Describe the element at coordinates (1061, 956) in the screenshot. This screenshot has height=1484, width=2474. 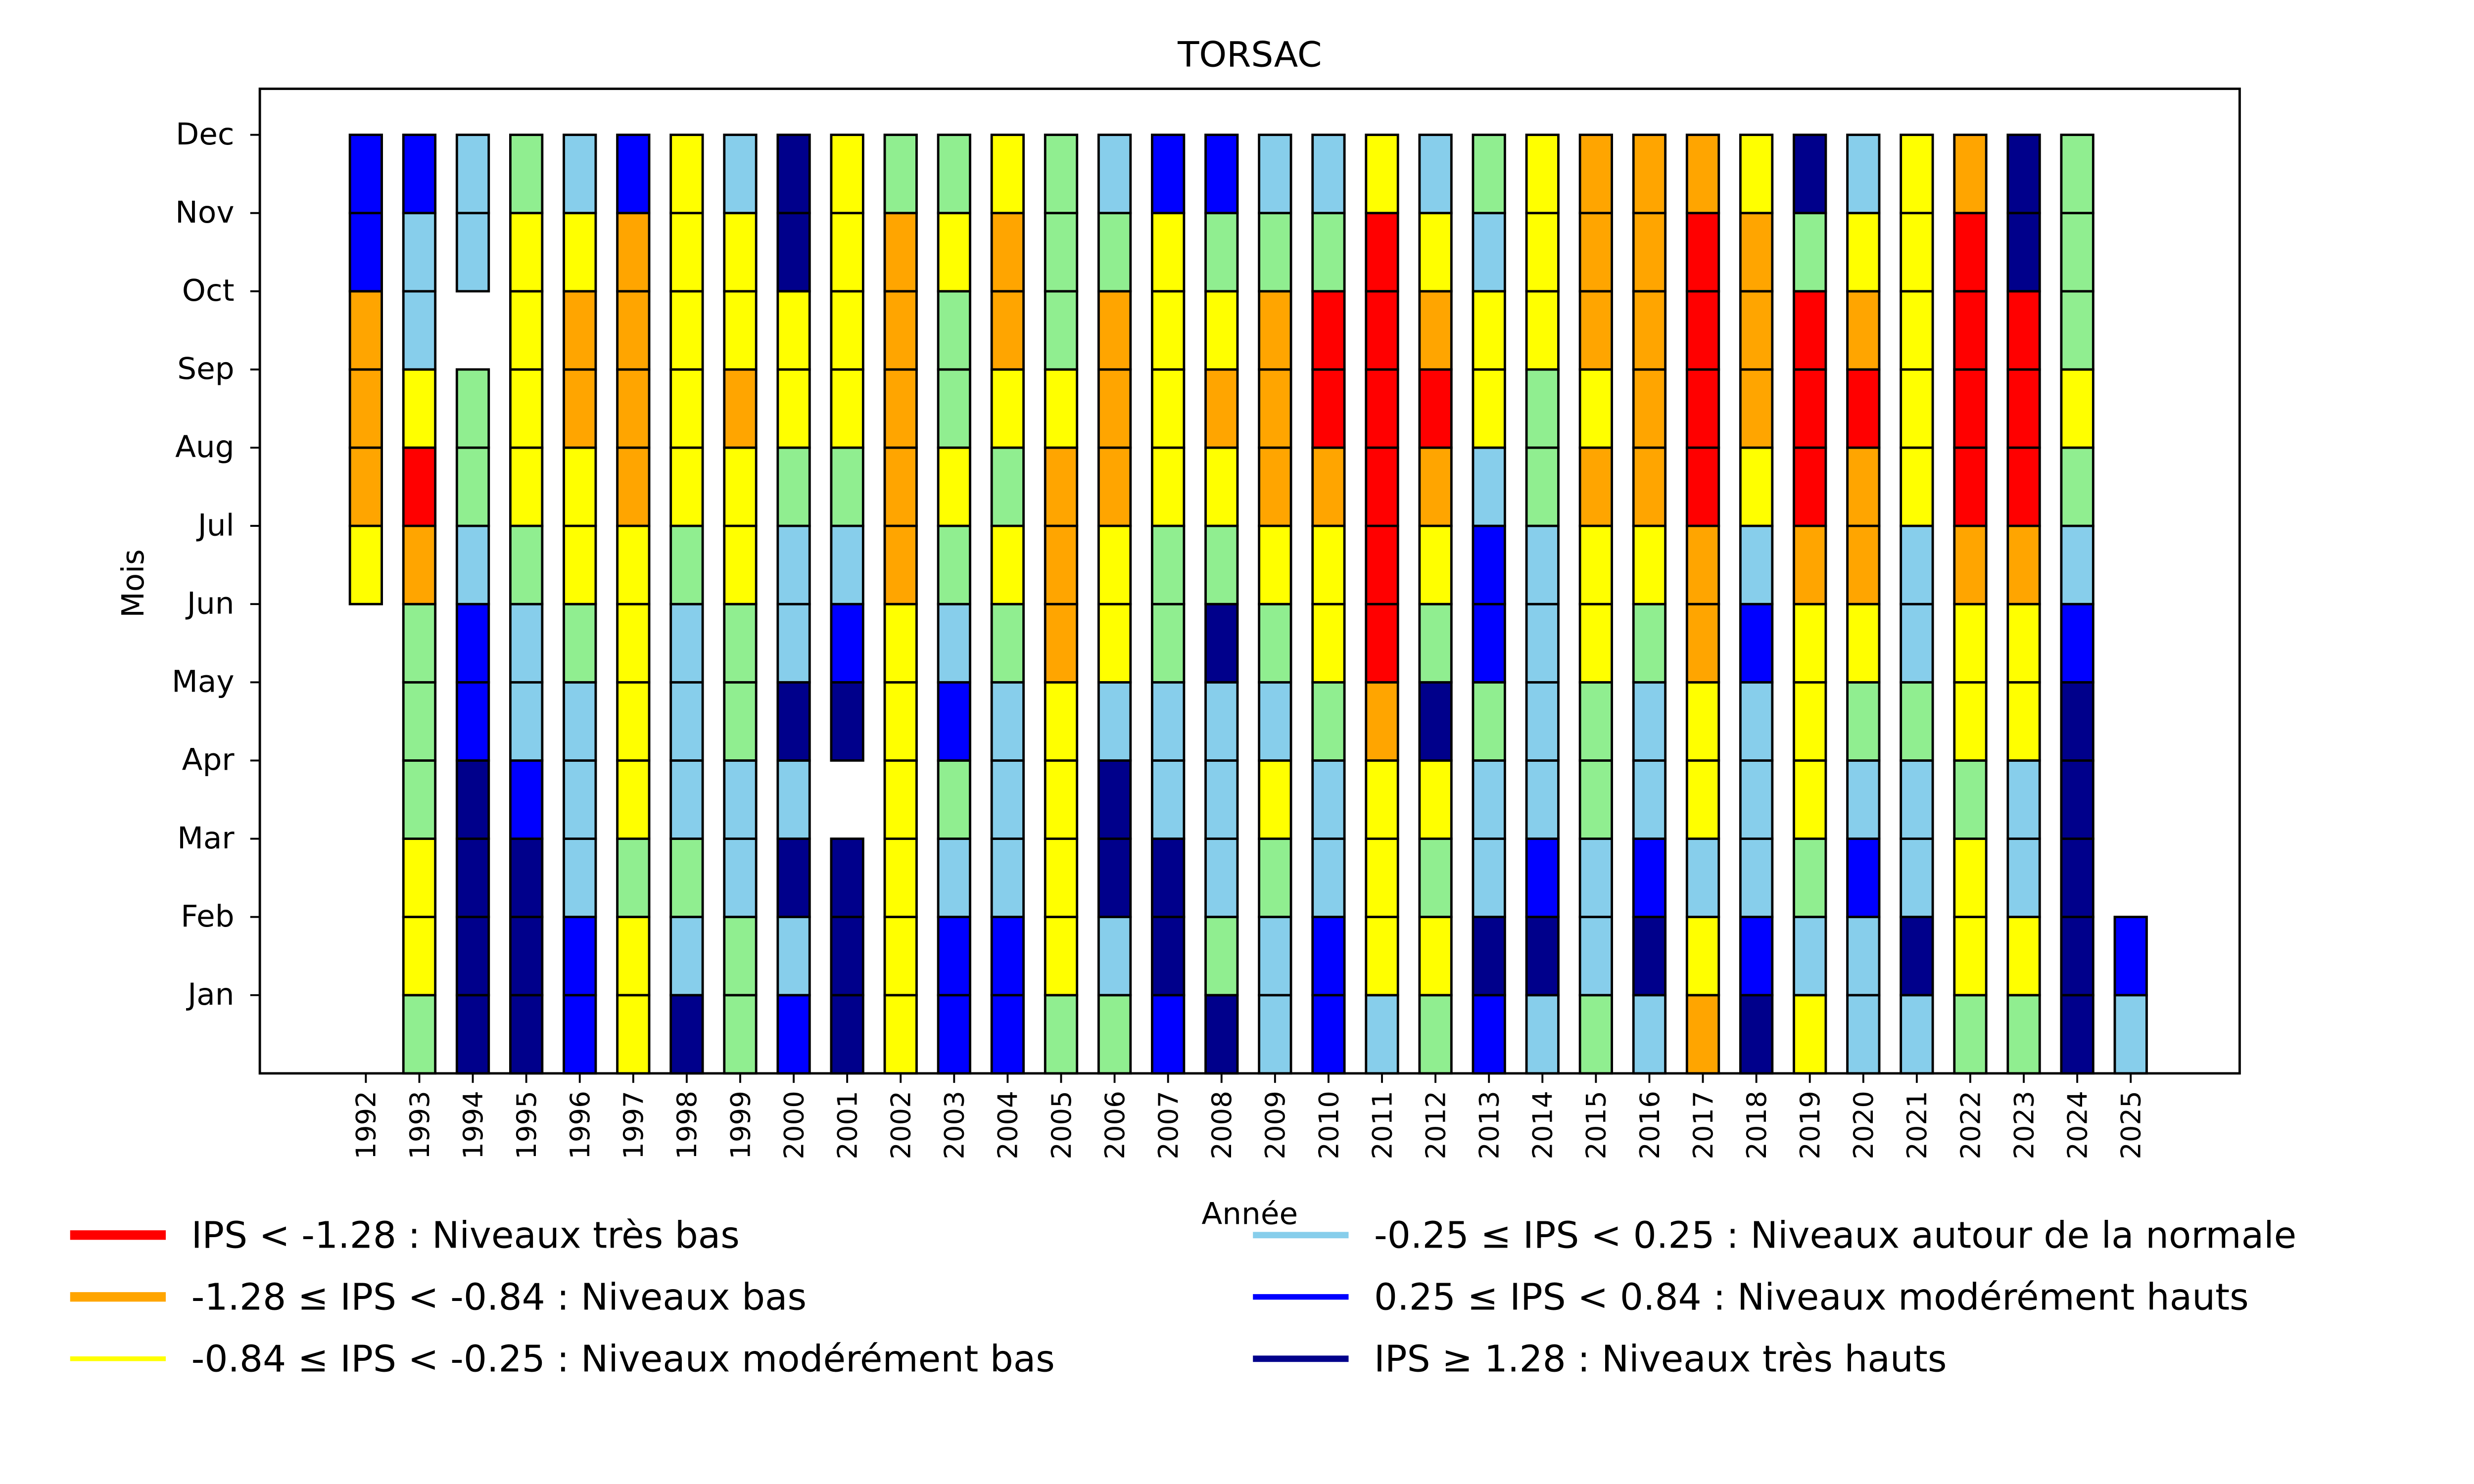
I see `cell-2005-Feb` at that location.